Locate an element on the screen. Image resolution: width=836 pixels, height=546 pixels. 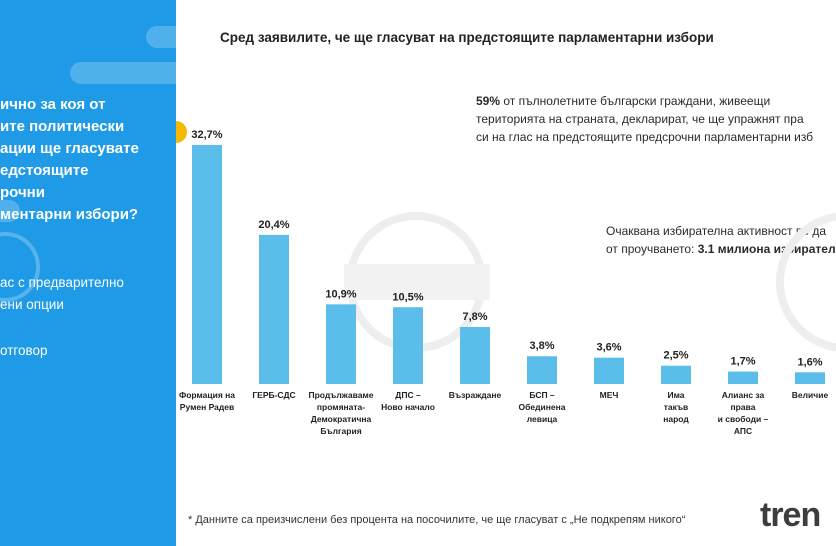
category-label-line: такъв is located at coordinates (676, 407).